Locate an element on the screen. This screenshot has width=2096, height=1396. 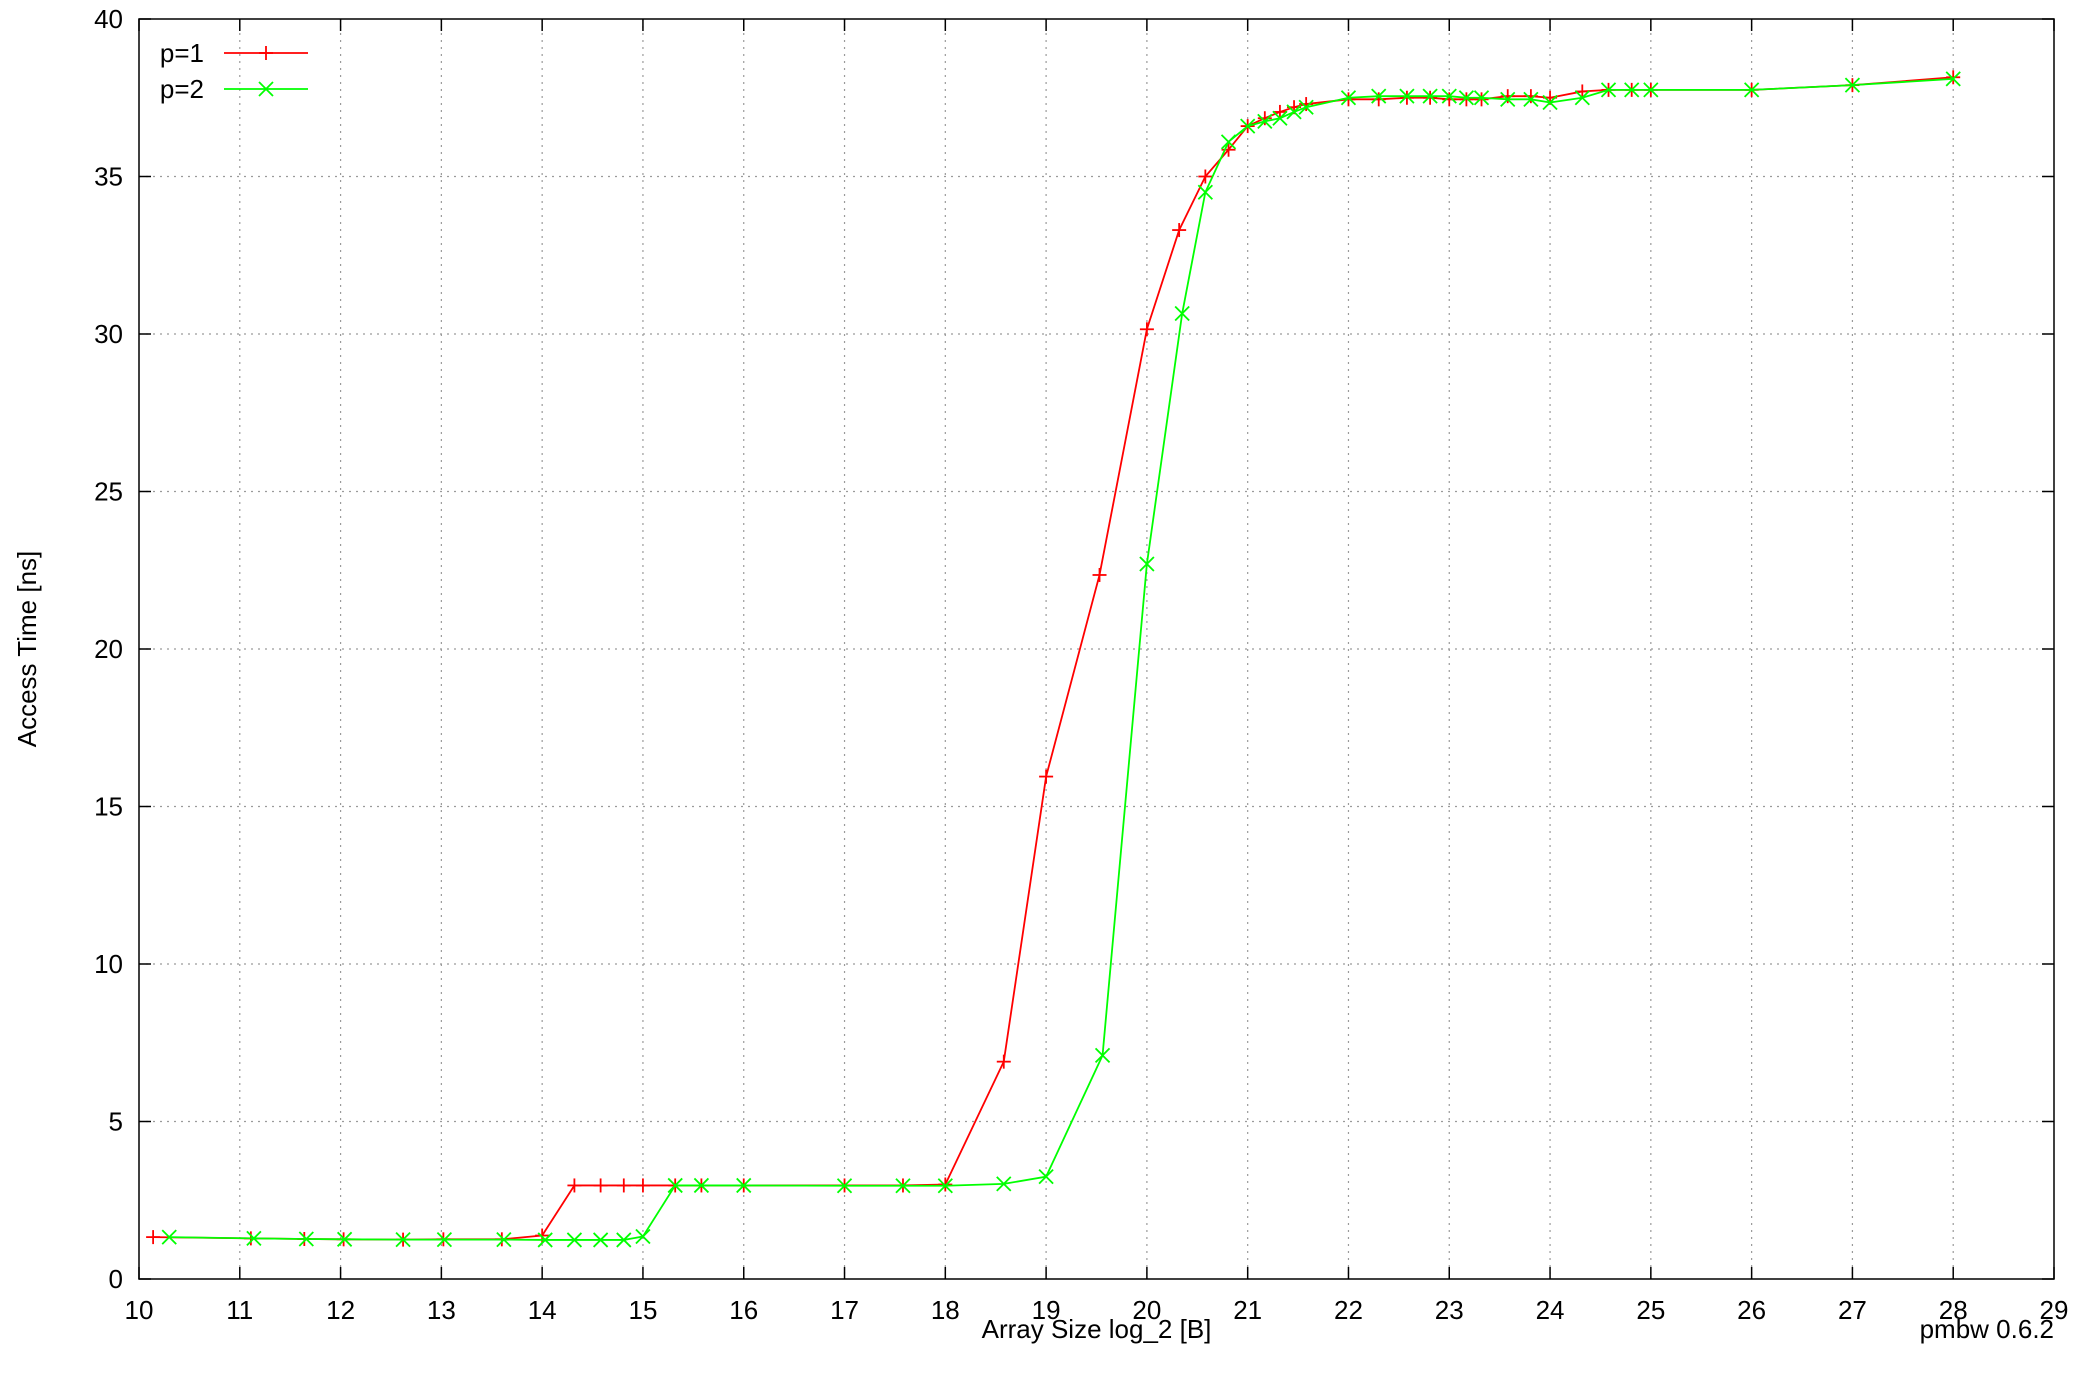
x-tick-label: 20 is located at coordinates (1146, 1310).